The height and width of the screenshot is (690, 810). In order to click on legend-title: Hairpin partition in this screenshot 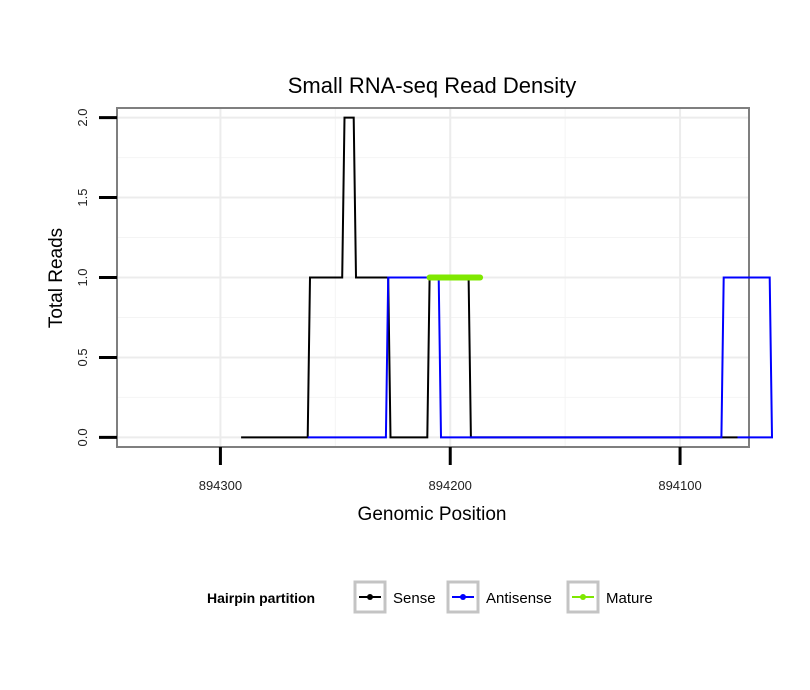, I will do `click(261, 598)`.